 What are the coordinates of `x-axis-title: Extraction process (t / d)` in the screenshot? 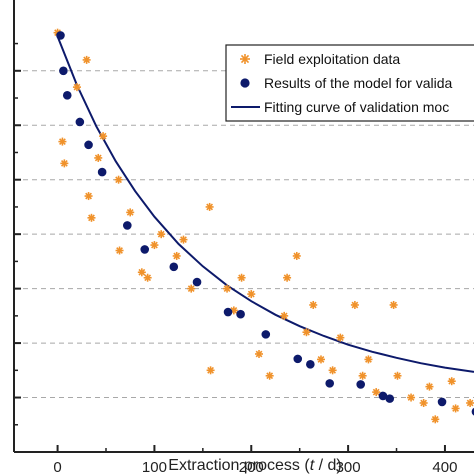 It's located at (254, 465).